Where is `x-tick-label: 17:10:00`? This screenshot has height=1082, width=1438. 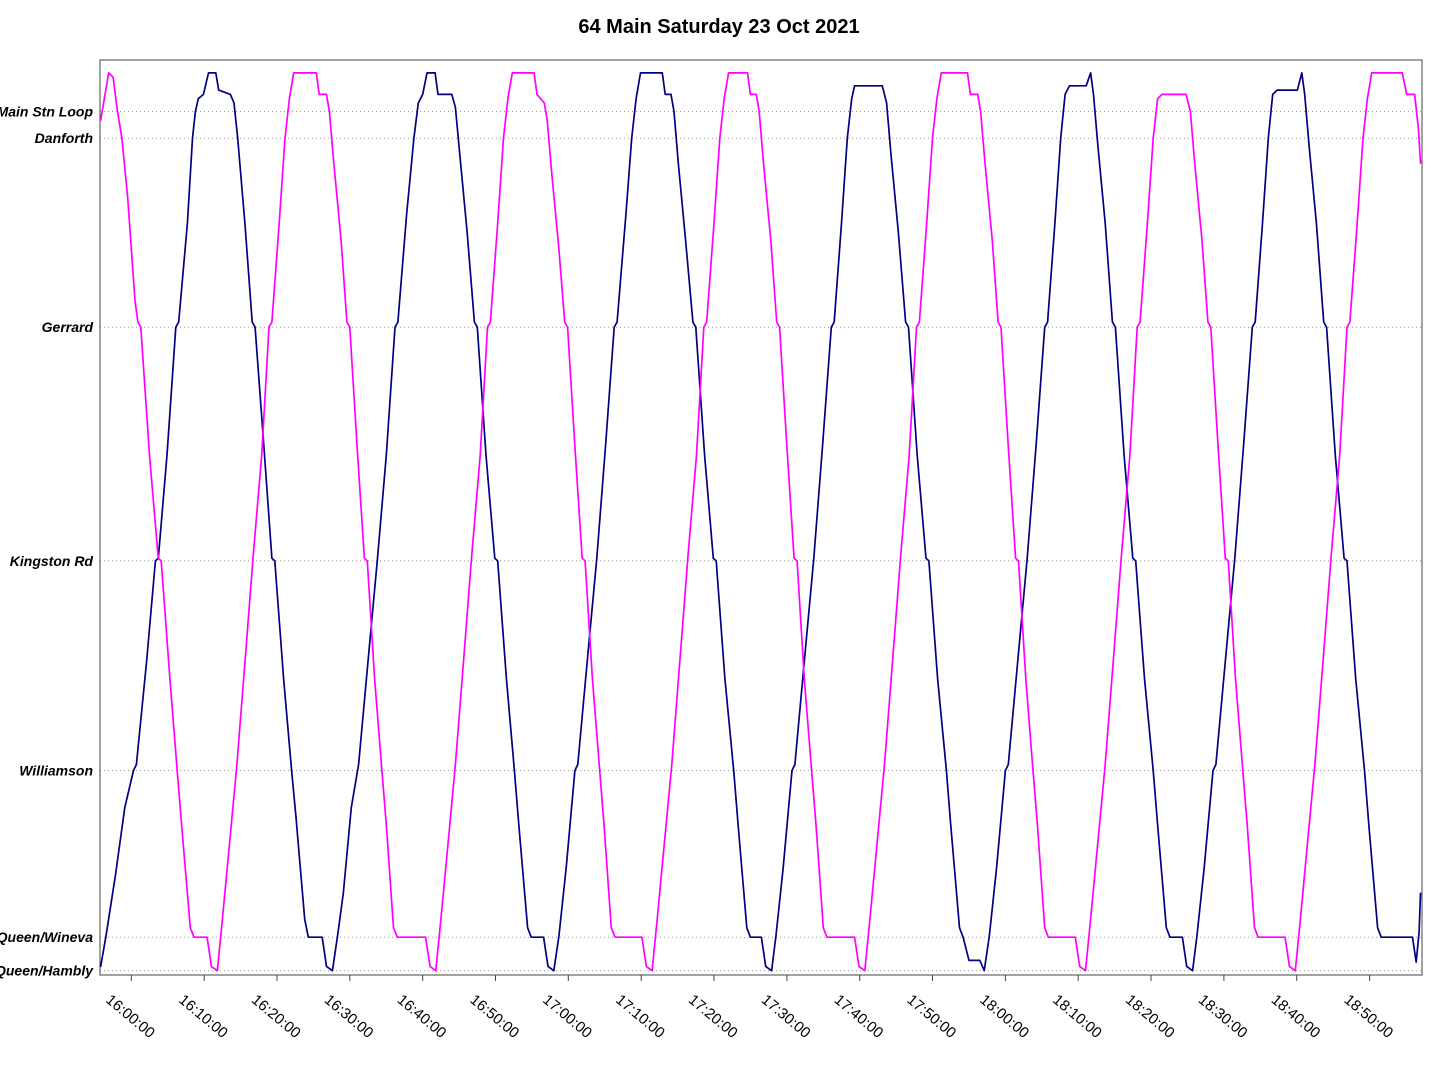 x-tick-label: 17:10:00 is located at coordinates (640, 1016).